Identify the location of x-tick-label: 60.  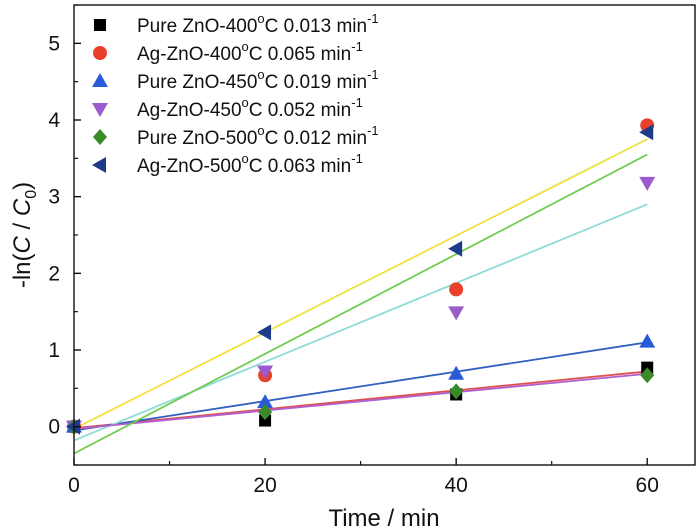
(647, 485).